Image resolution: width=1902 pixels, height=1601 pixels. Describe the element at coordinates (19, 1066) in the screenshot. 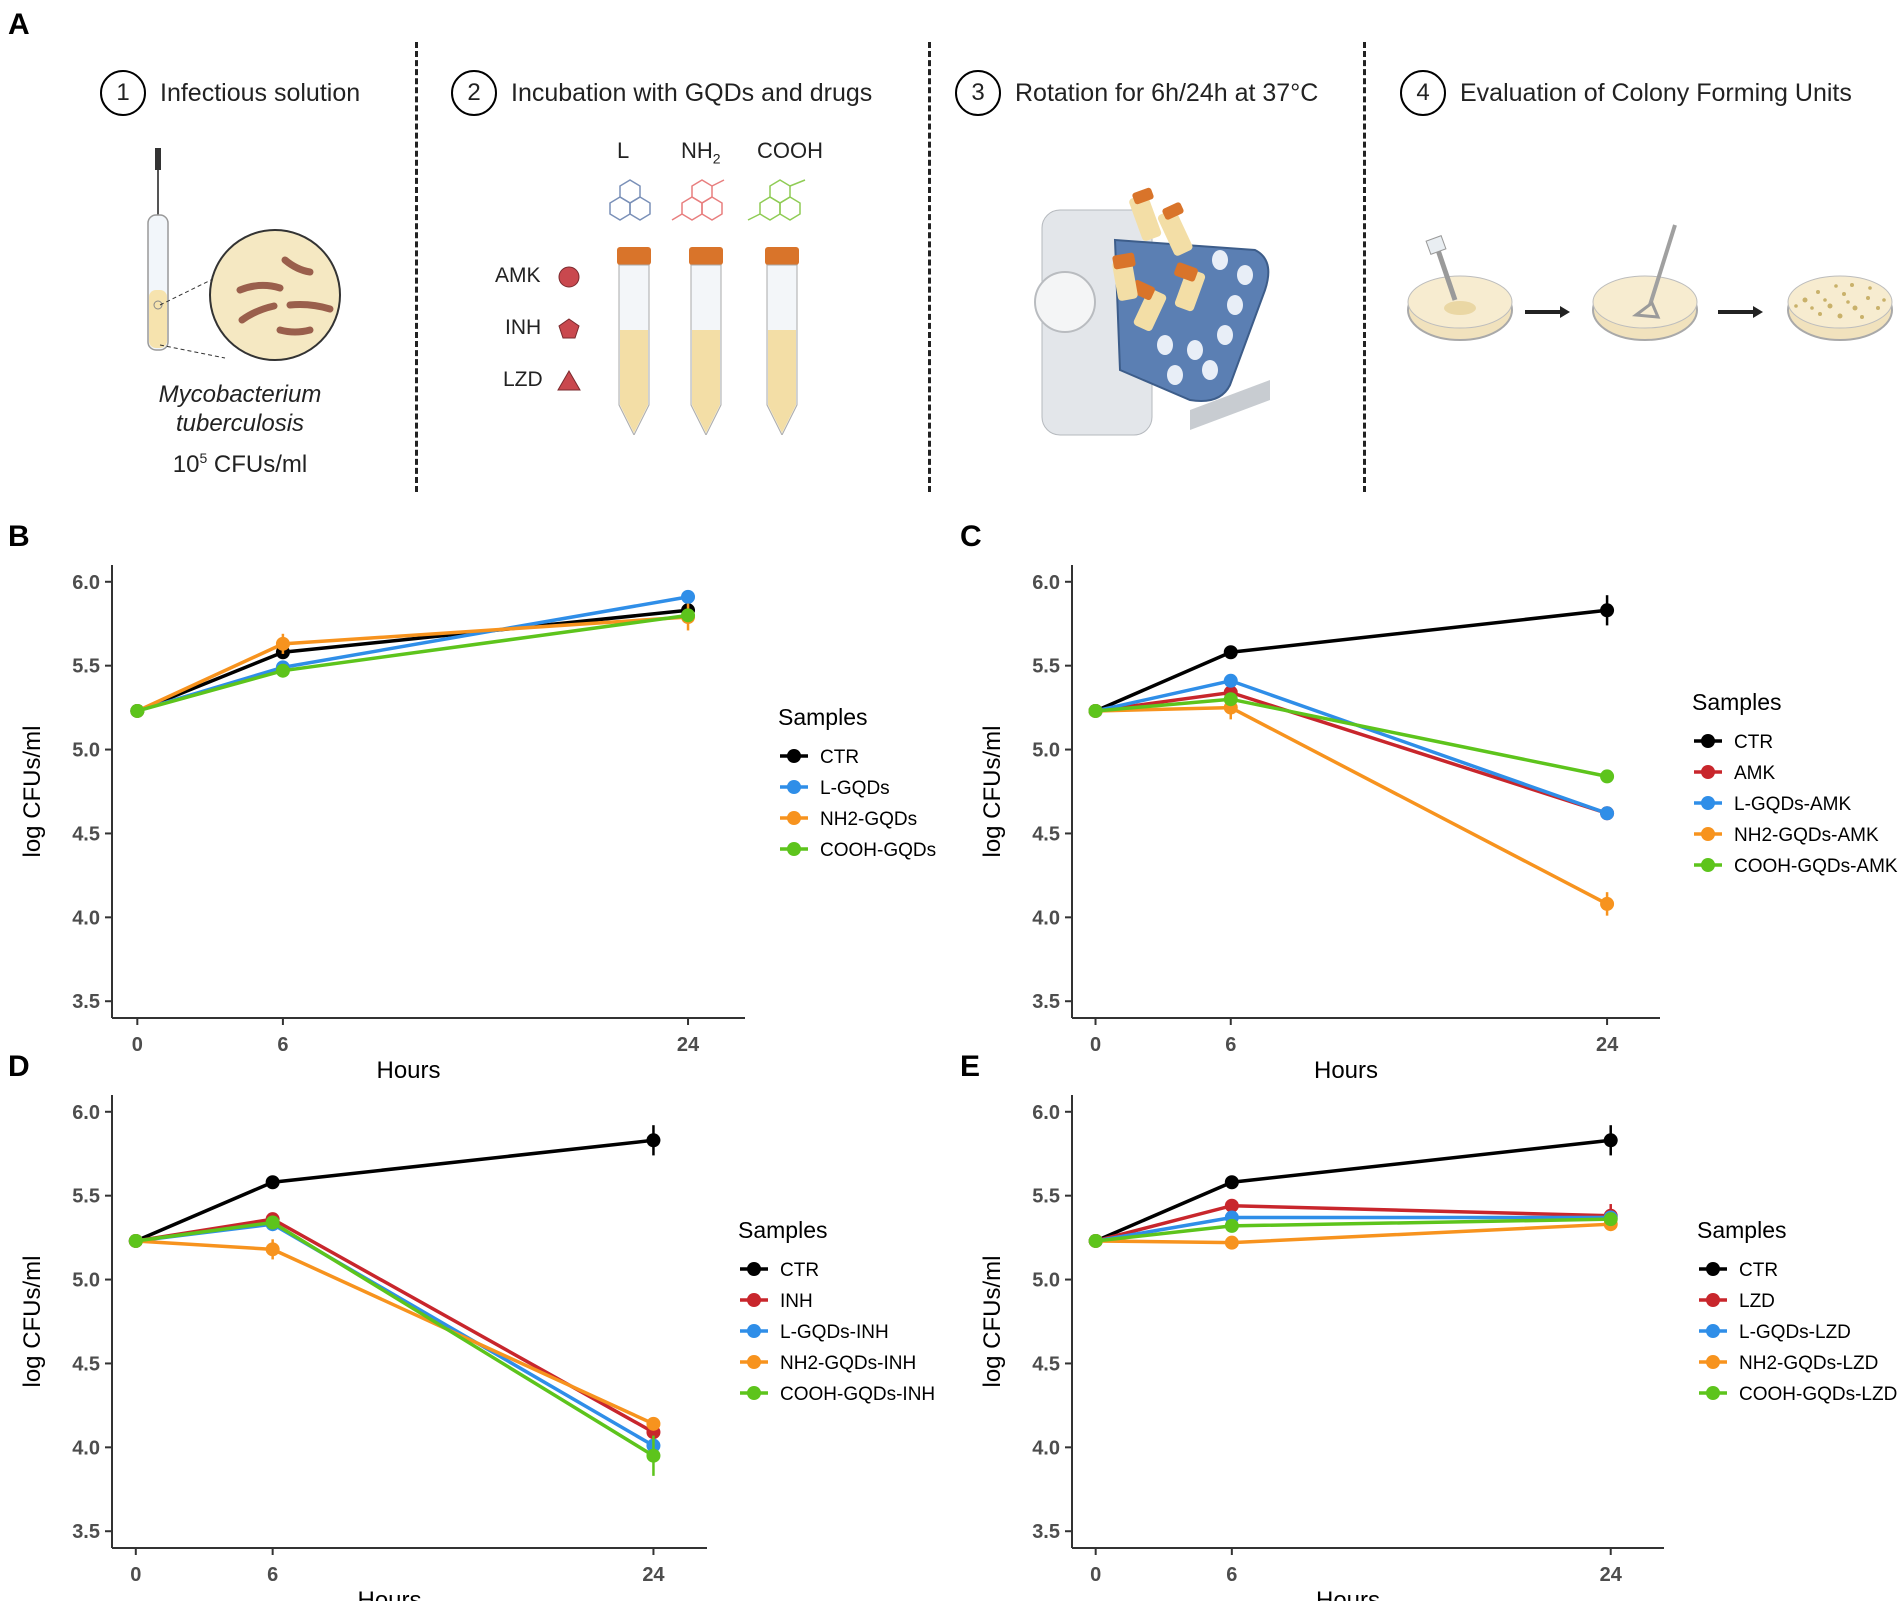

I see `panel-label-d: D` at that location.